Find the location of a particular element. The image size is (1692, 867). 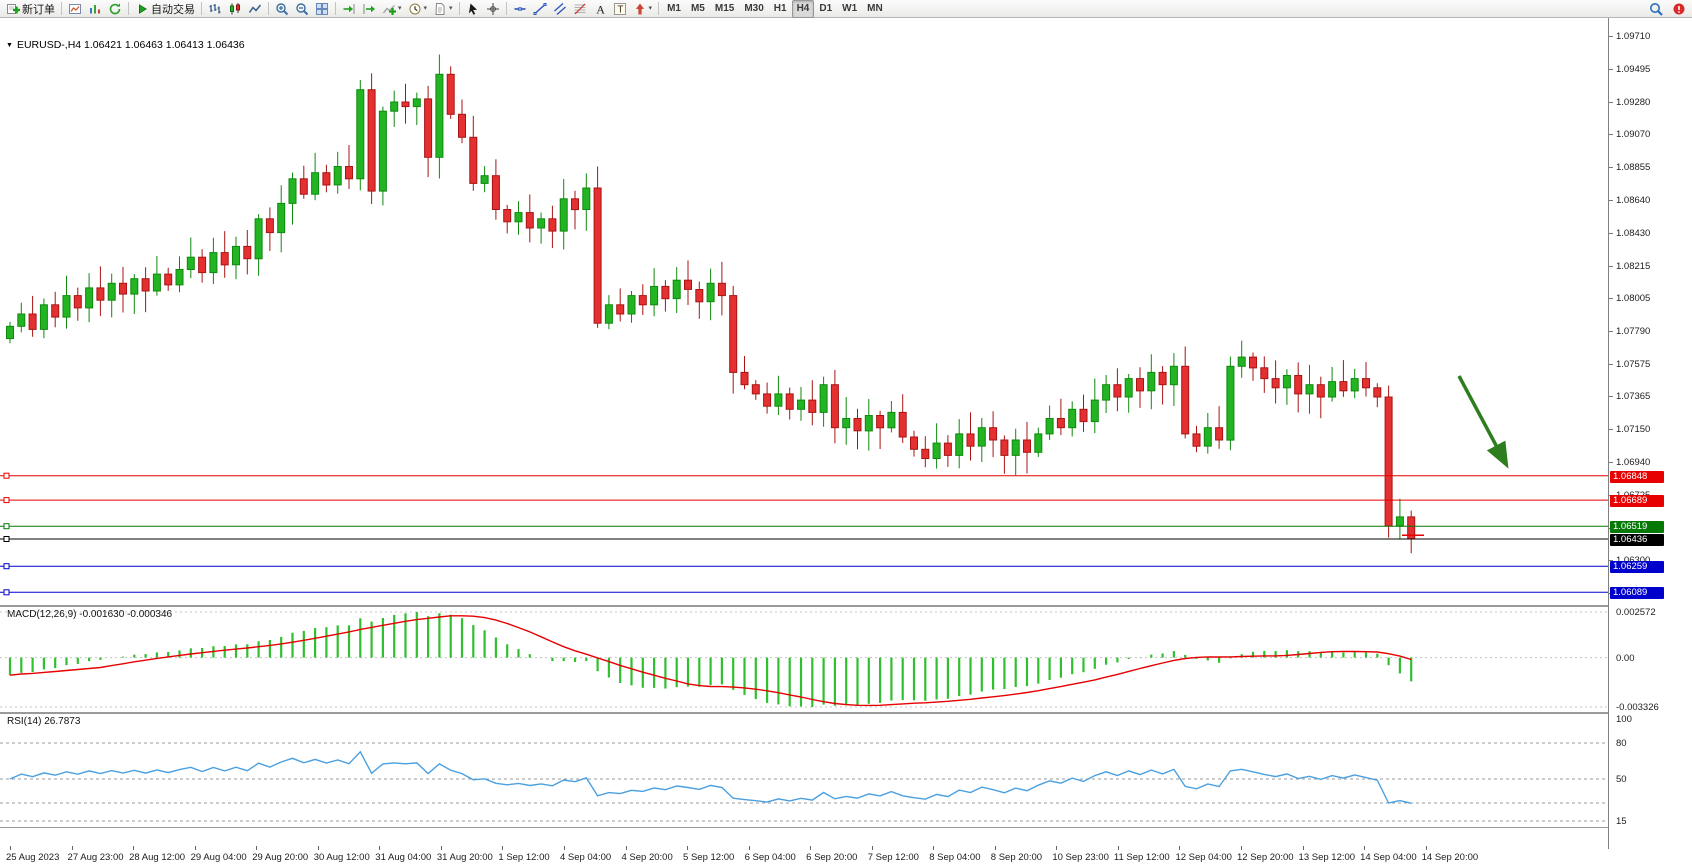

charts-button is located at coordinates (75, 9).